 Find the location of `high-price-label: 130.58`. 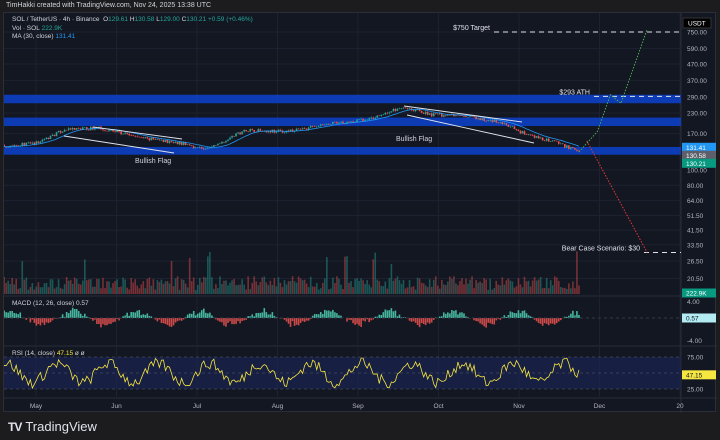

high-price-label: 130.58 is located at coordinates (696, 156).